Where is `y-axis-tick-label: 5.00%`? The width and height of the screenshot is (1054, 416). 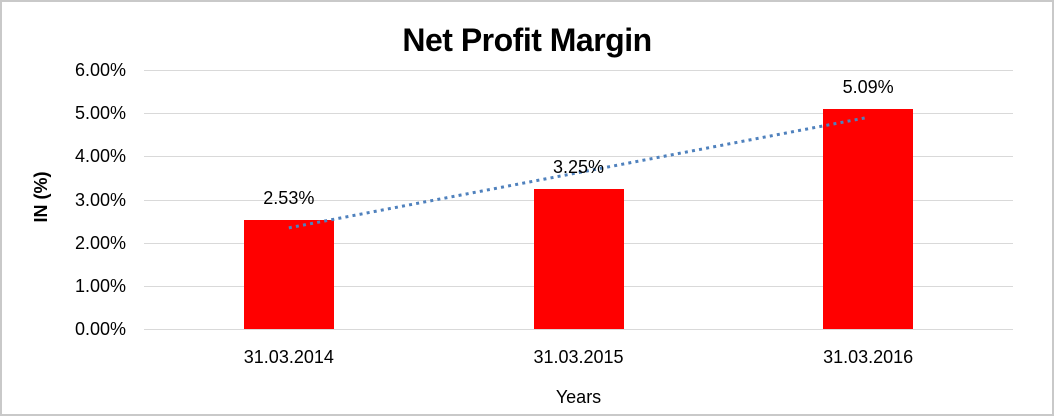 y-axis-tick-label: 5.00% is located at coordinates (100, 113).